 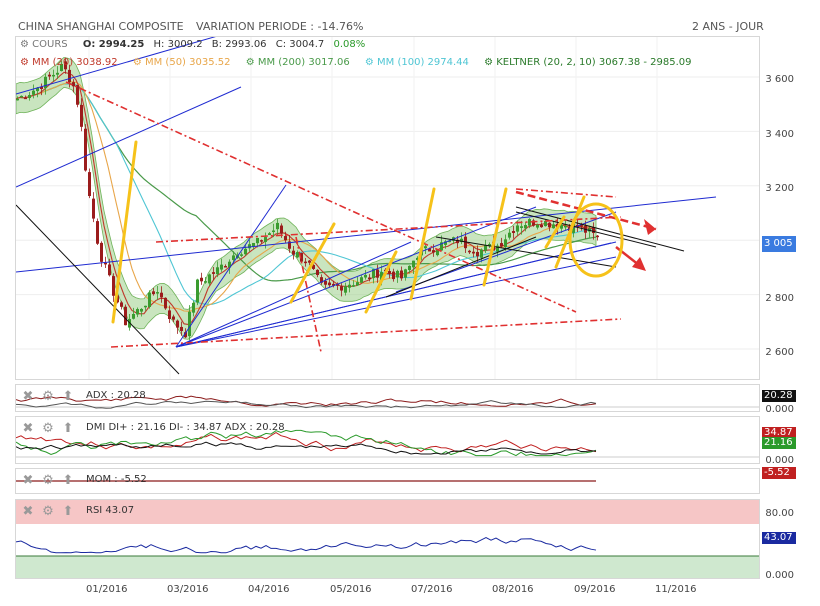 I want to click on x-tick-1: 03/2016, so click(x=188, y=589).